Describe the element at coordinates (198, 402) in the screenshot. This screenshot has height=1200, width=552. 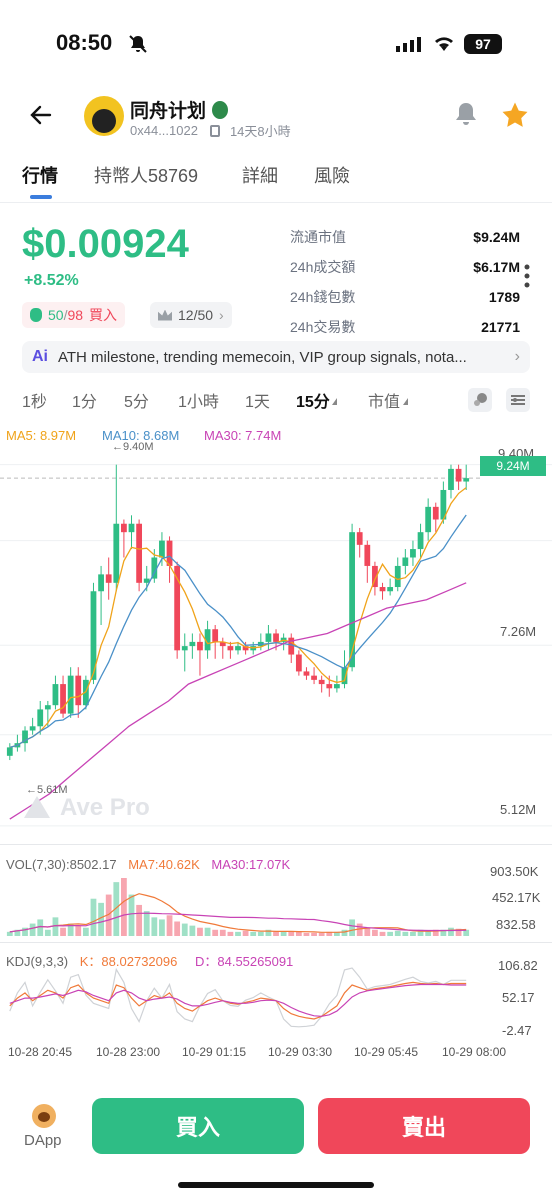
I see `timeframe-1h: 1小時` at that location.